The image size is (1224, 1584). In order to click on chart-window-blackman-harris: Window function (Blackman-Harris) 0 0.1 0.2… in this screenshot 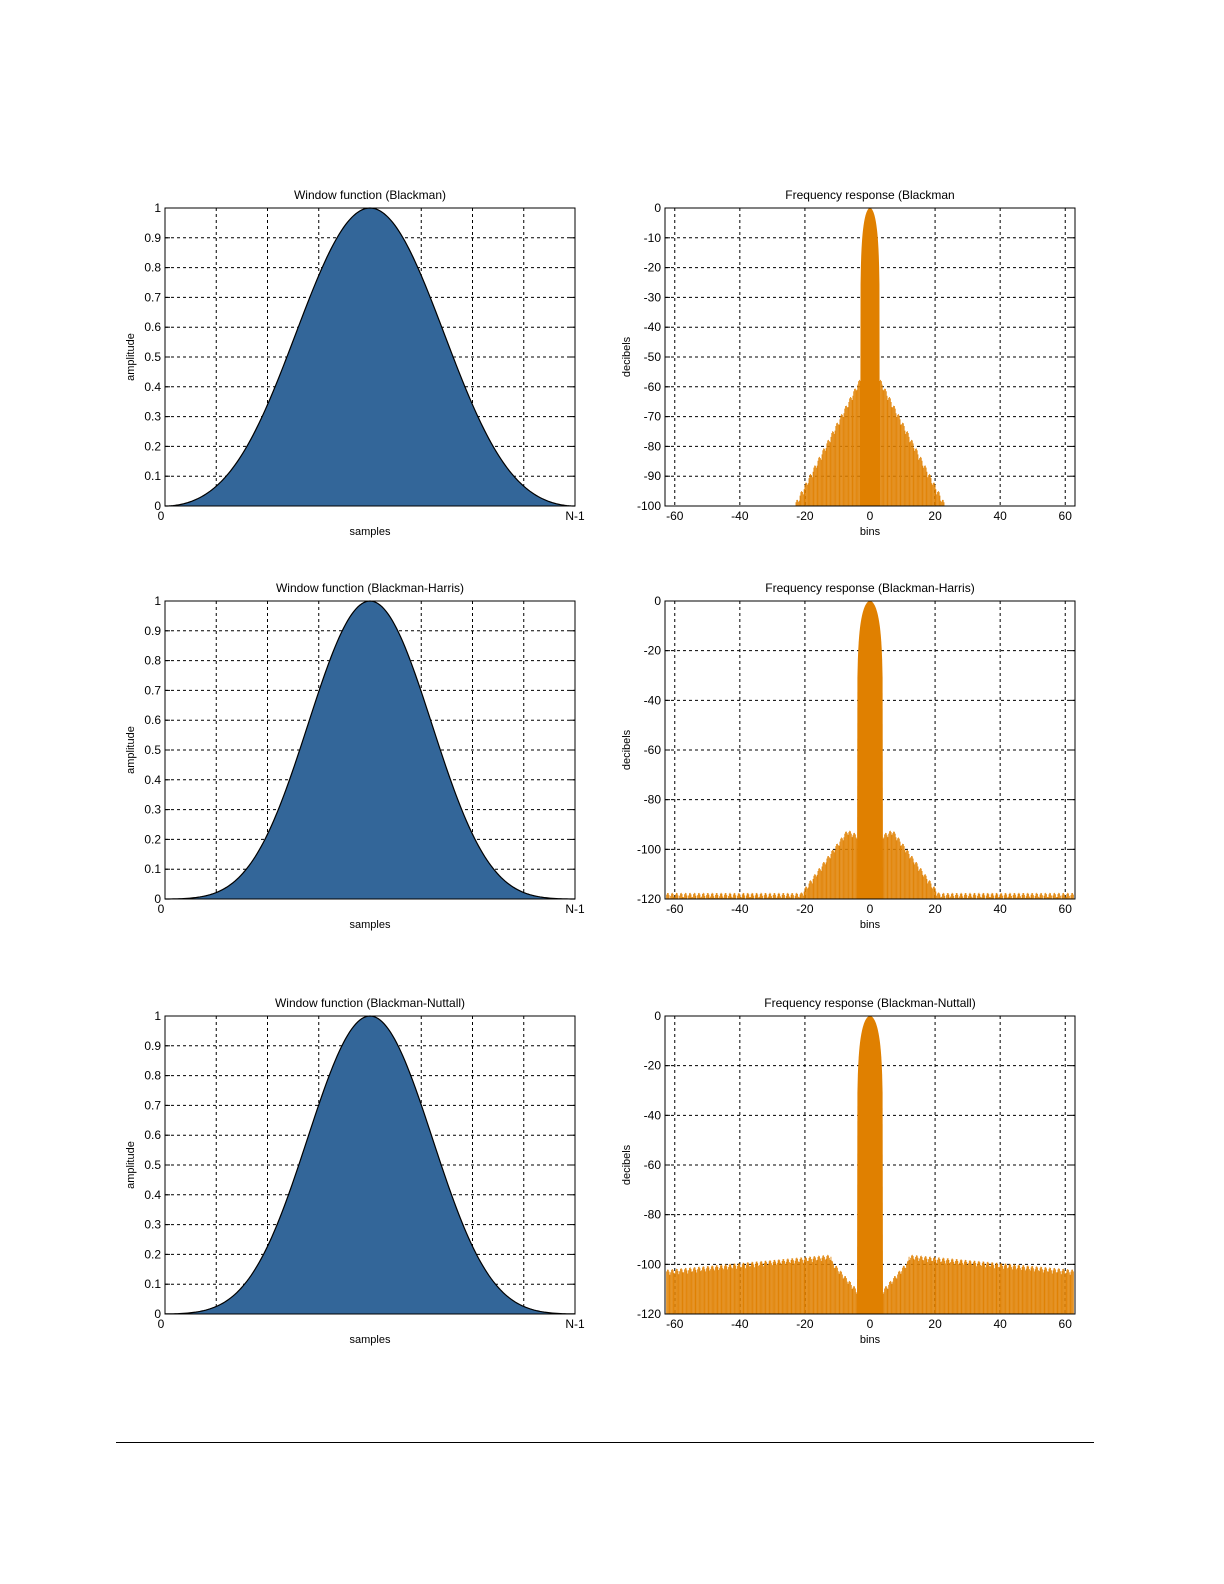, I will do `click(355, 762)`.